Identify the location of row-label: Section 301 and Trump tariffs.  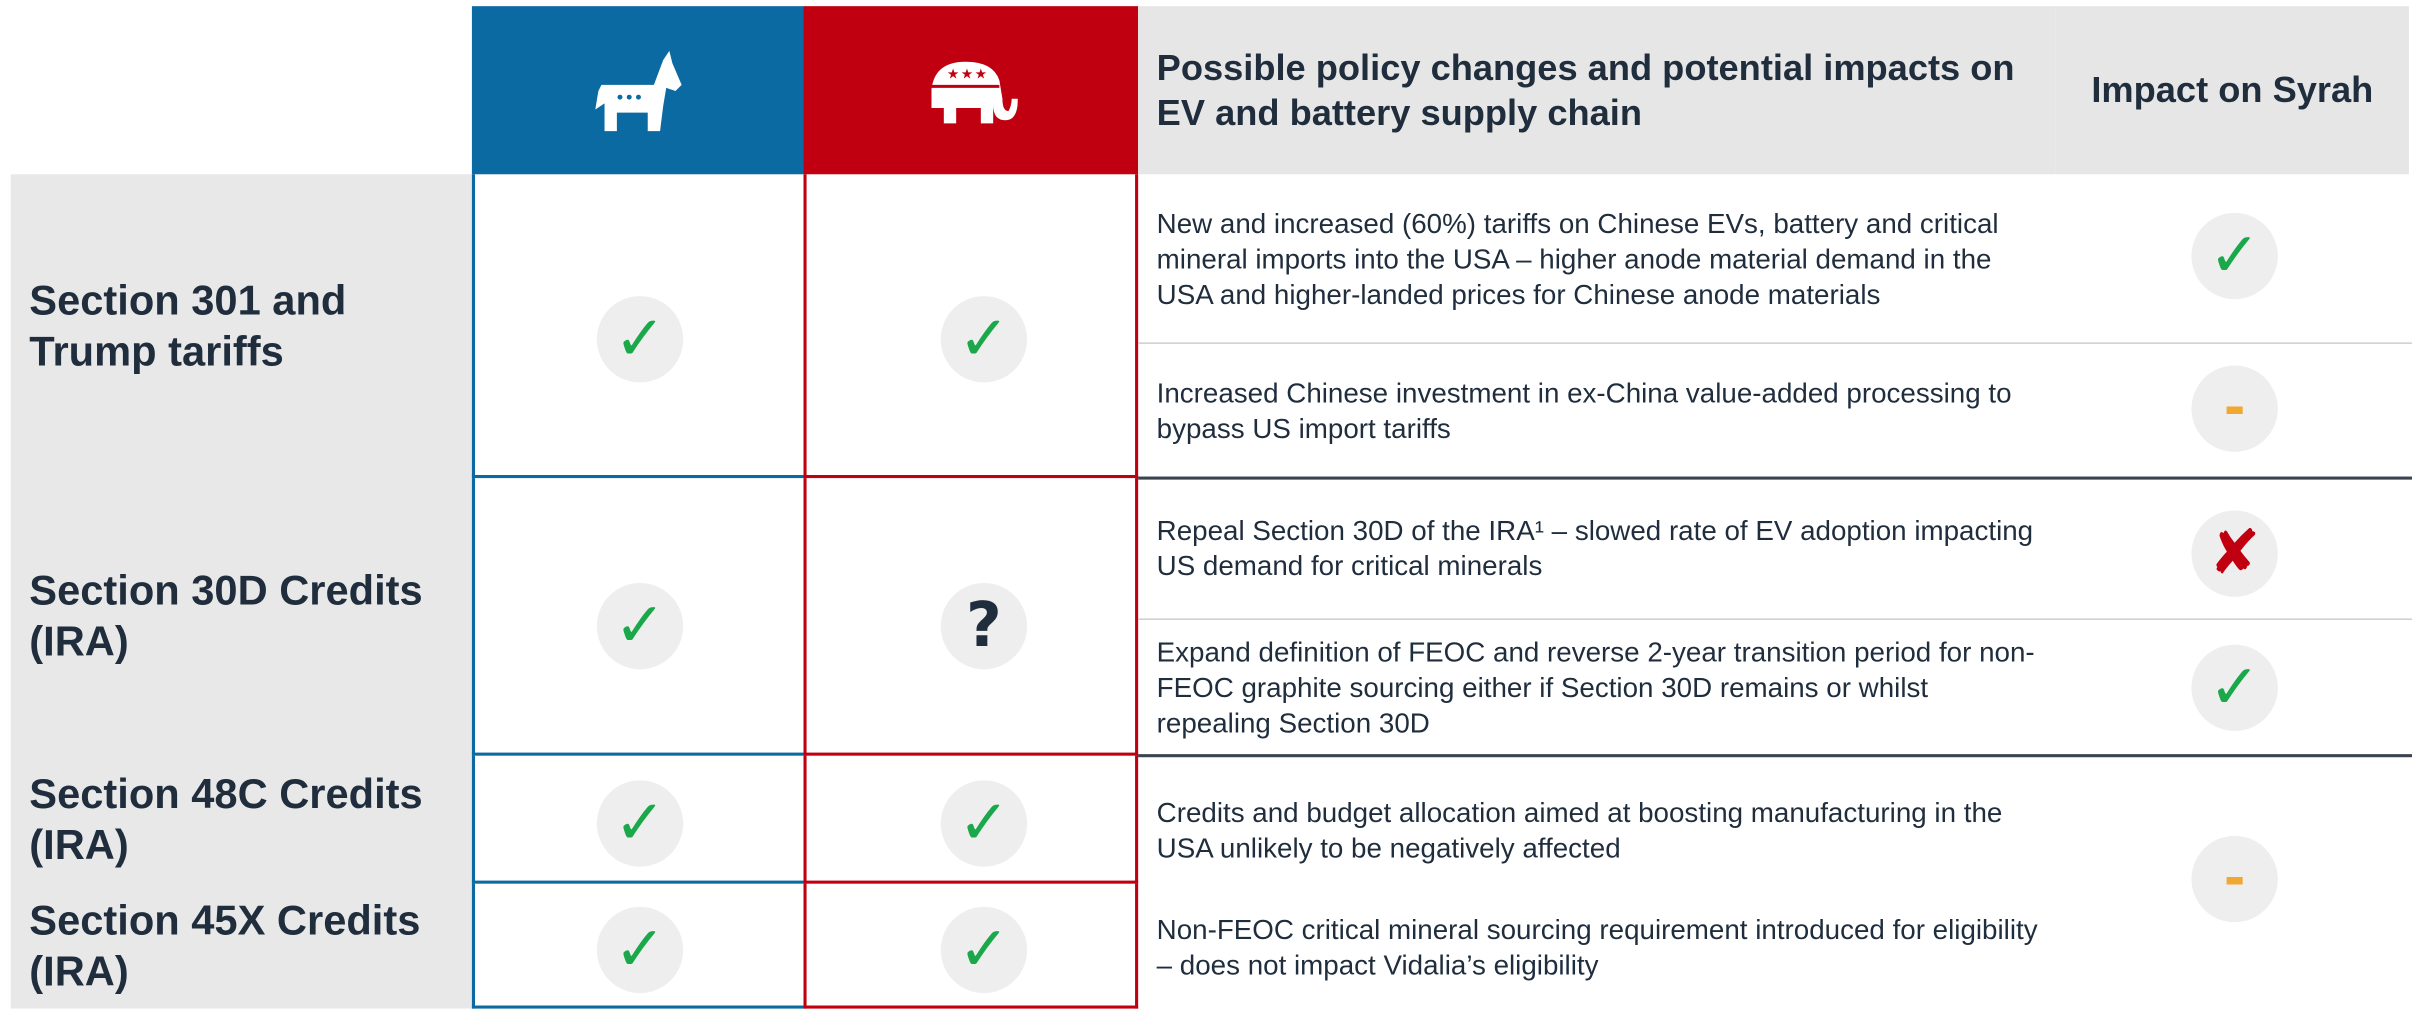
(188, 325).